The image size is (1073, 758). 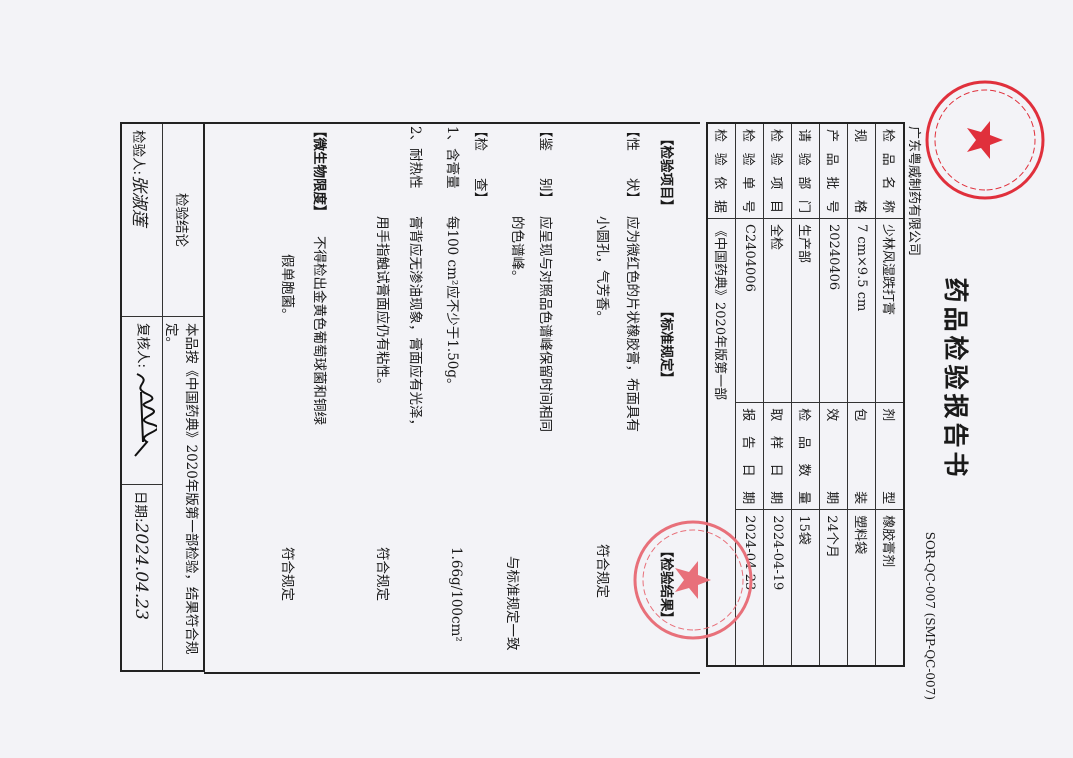 What do you see at coordinates (805, 456) in the screenshot?
I see `label: 检品数量` at bounding box center [805, 456].